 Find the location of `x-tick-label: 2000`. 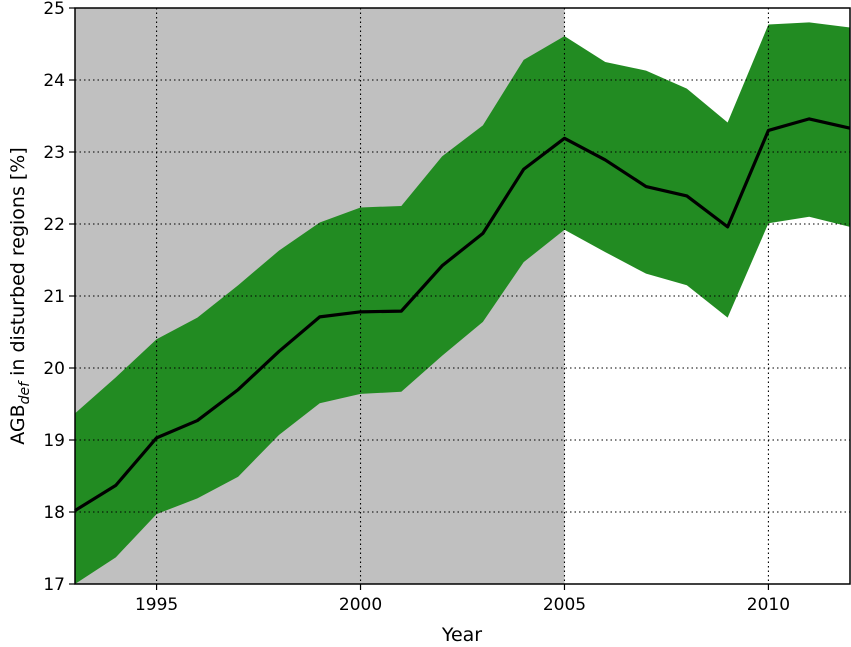

x-tick-label: 2000 is located at coordinates (360, 605).